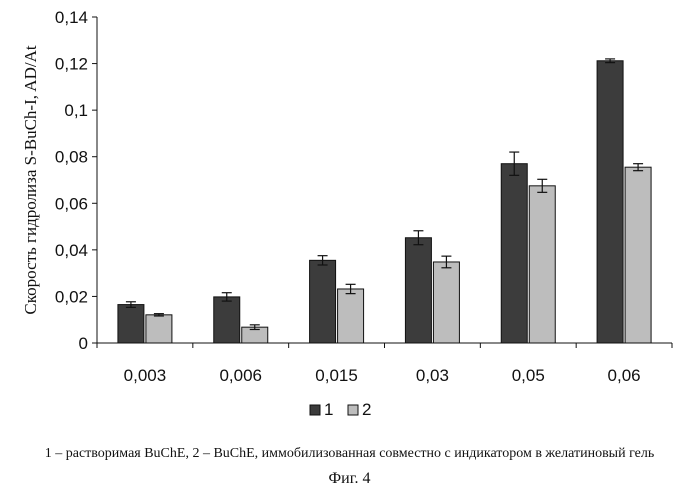 The image size is (699, 496). What do you see at coordinates (624, 375) in the screenshot?
I see `x-tick-label: 0,06` at bounding box center [624, 375].